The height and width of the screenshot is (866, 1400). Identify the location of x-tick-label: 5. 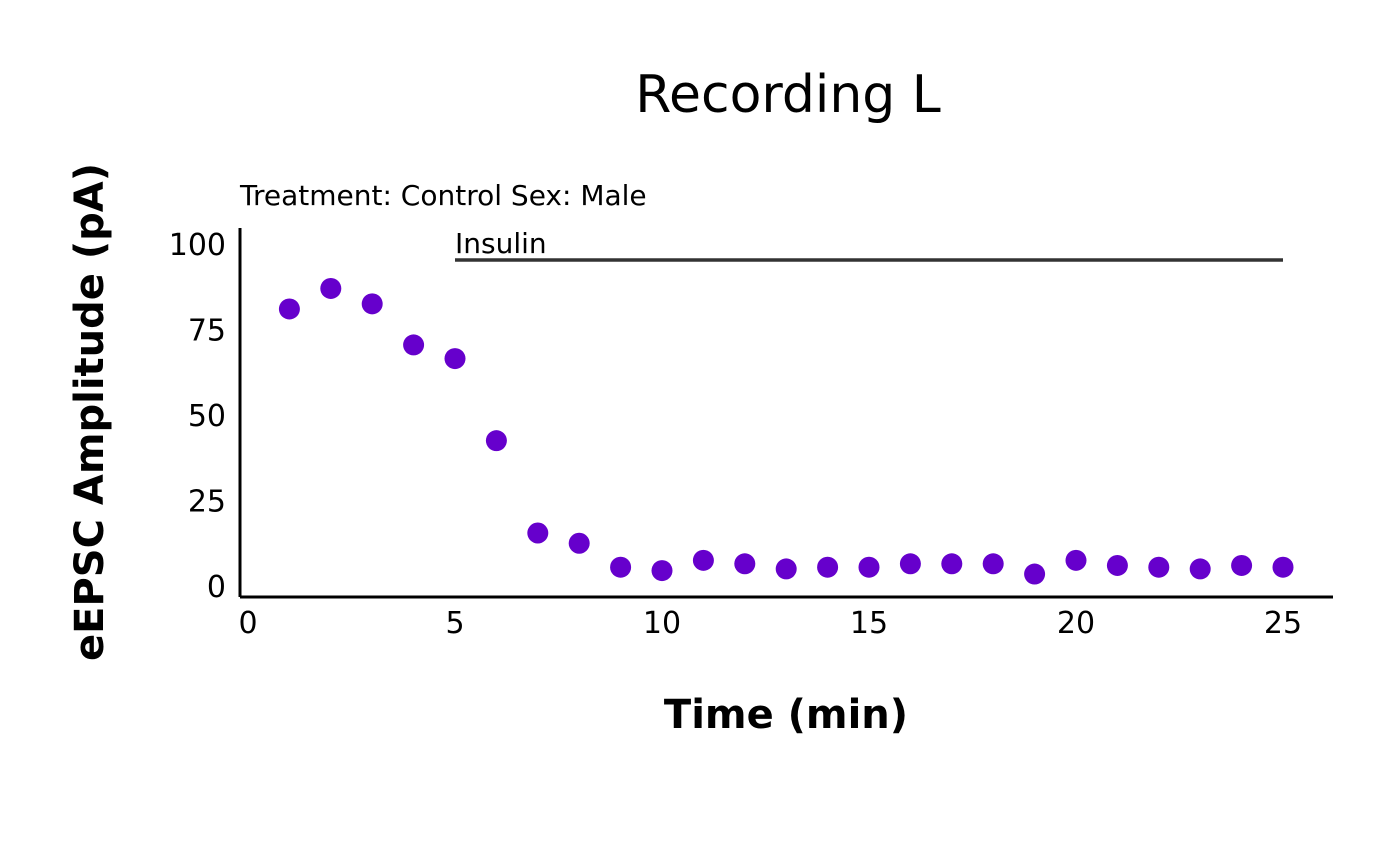
(454, 623).